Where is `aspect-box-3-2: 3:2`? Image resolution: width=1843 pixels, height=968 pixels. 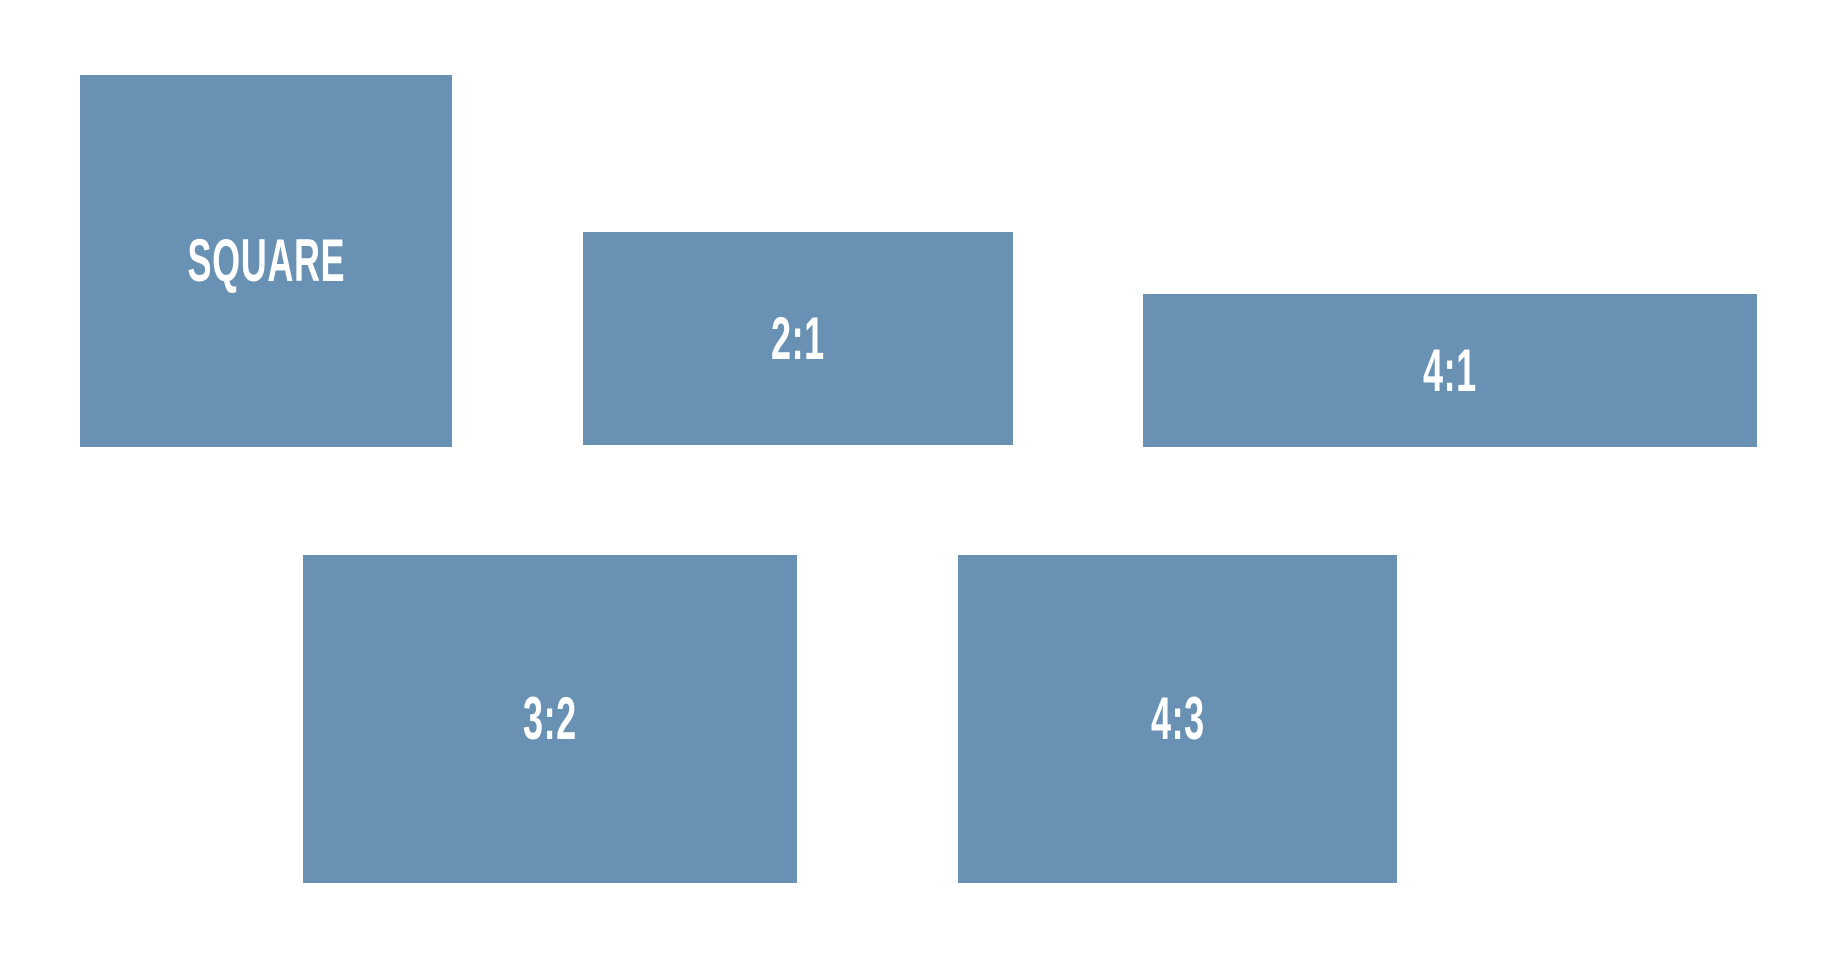
aspect-box-3-2: 3:2 is located at coordinates (550, 719).